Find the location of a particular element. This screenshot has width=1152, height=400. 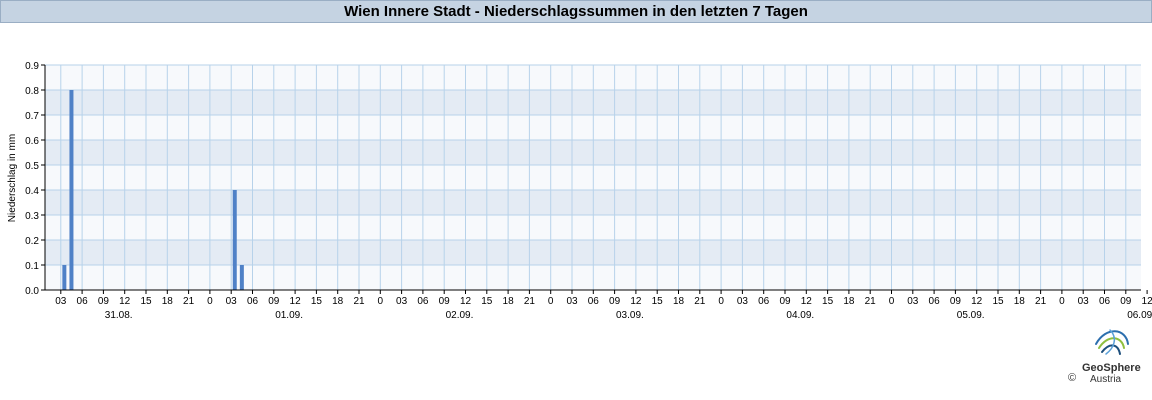

y-tick-label: 0.8 is located at coordinates (32, 91).